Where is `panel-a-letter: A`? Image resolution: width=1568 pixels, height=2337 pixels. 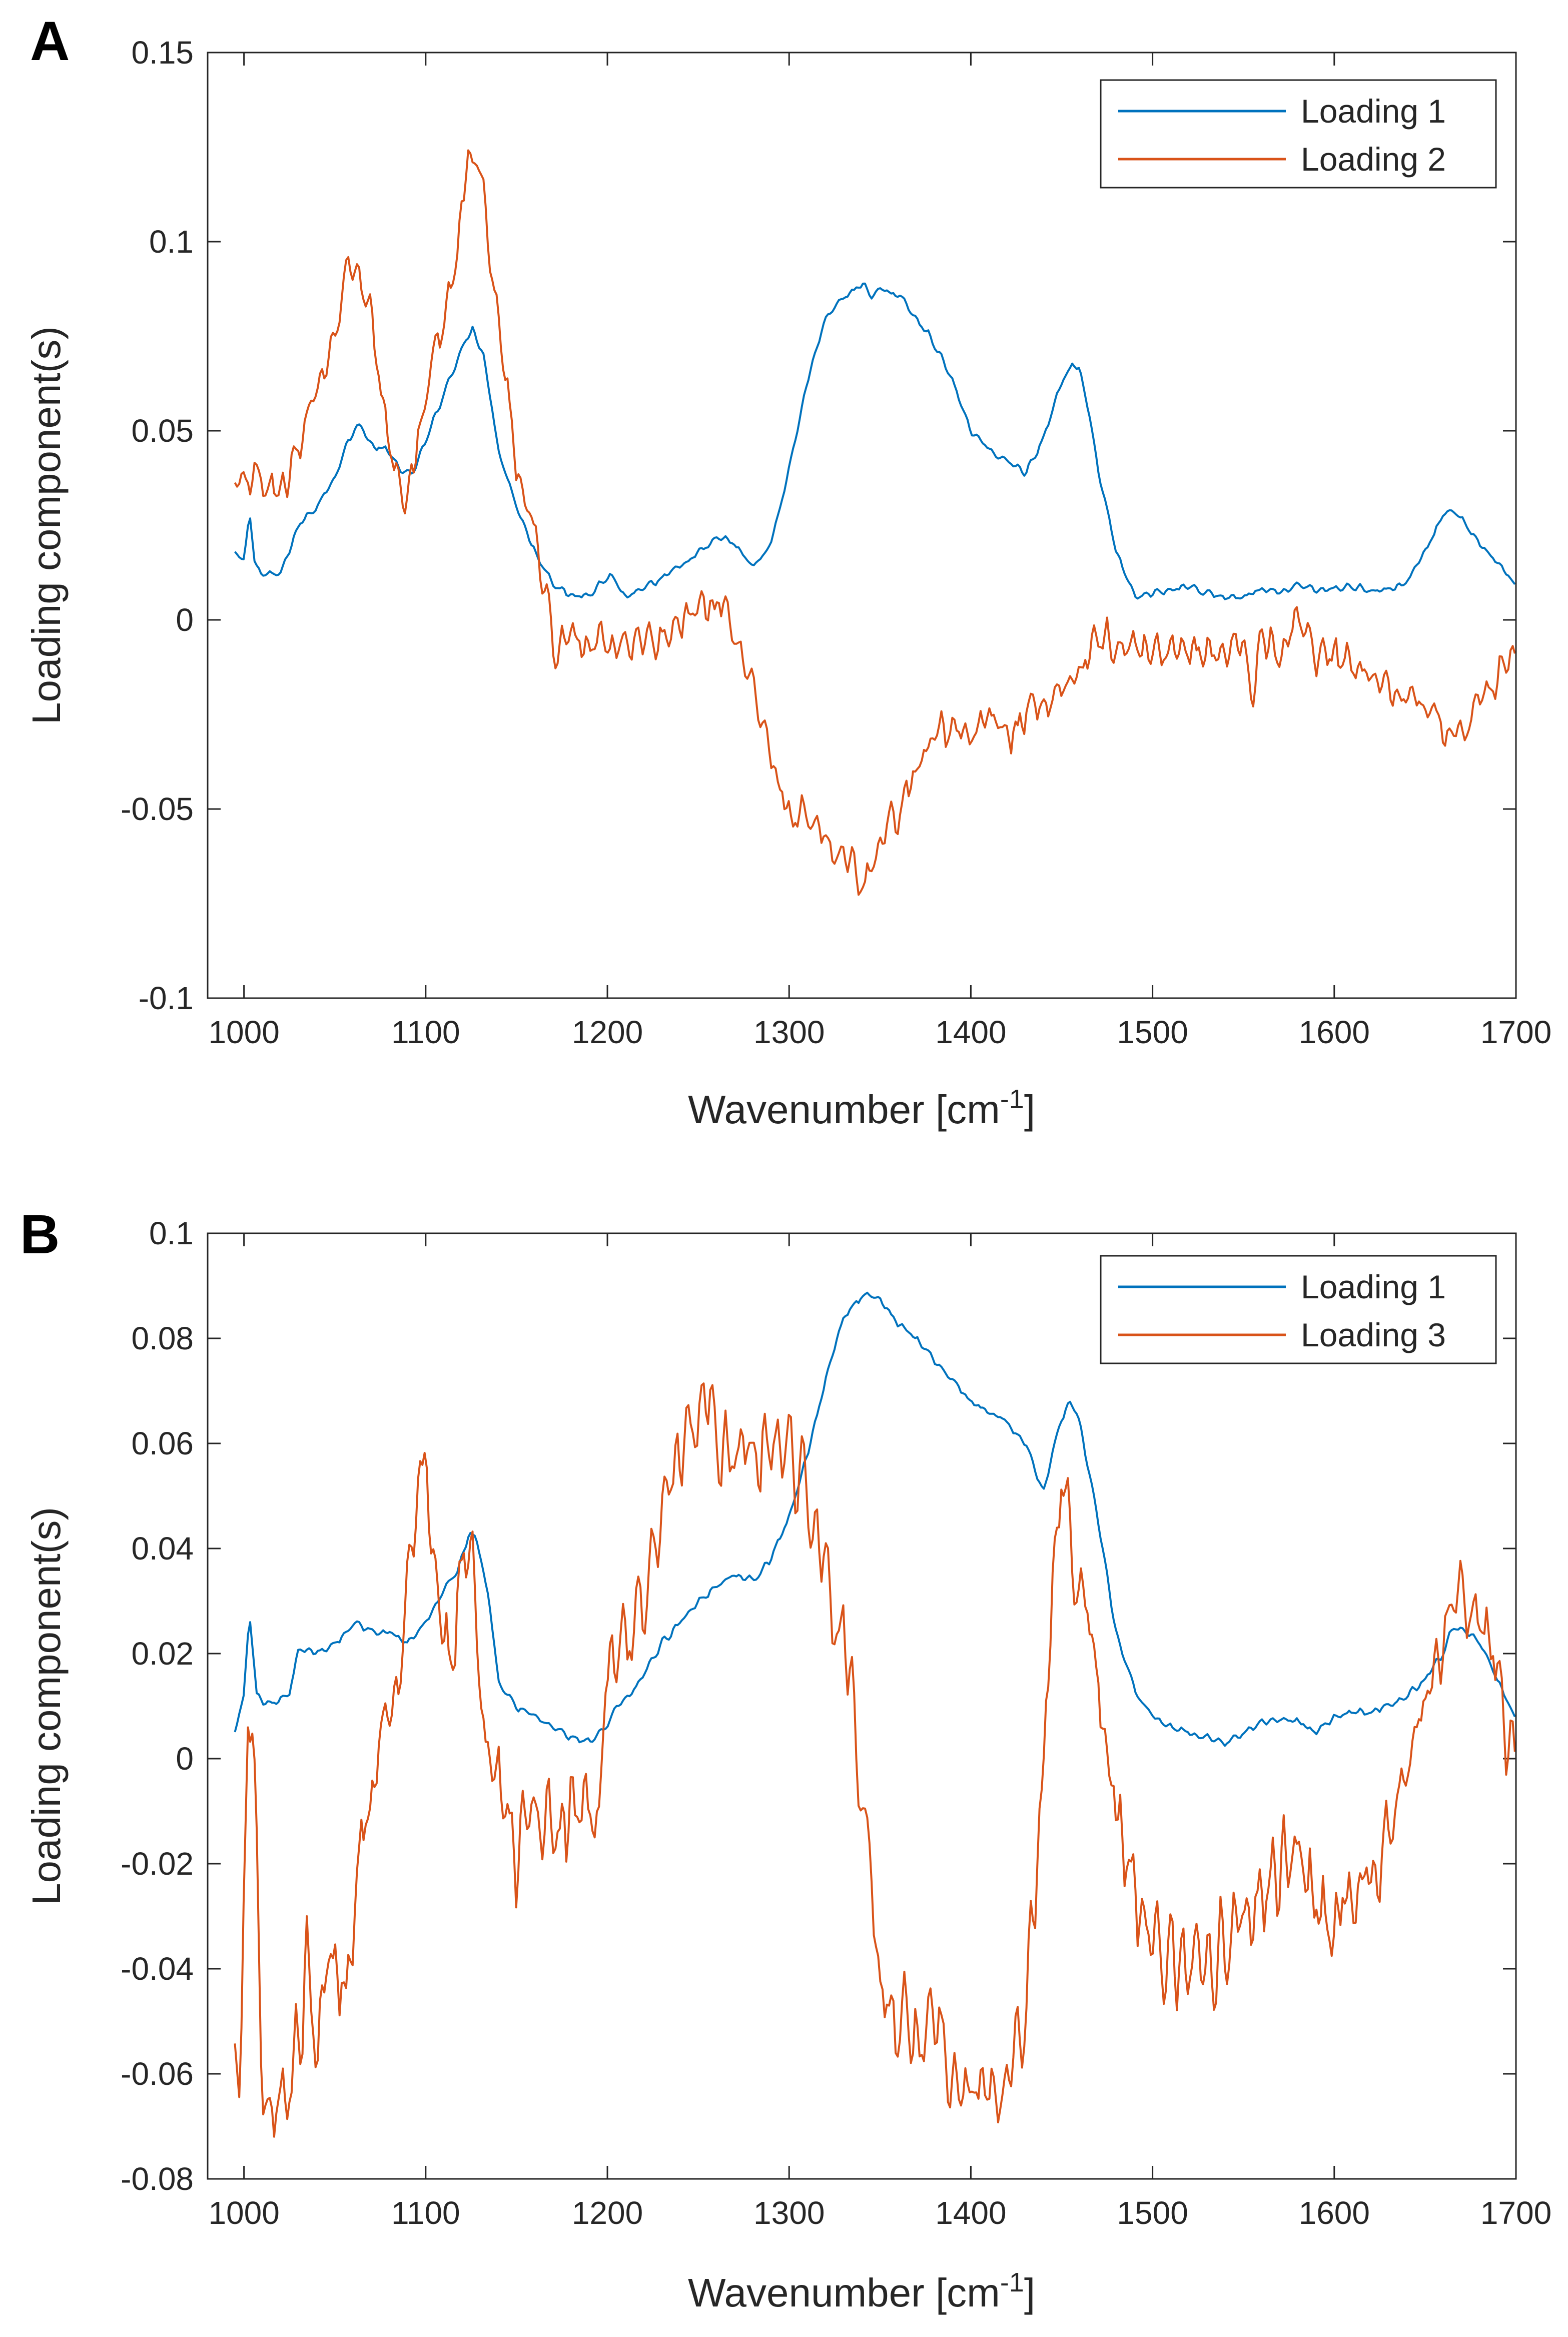
panel-a-letter: A is located at coordinates (50, 42).